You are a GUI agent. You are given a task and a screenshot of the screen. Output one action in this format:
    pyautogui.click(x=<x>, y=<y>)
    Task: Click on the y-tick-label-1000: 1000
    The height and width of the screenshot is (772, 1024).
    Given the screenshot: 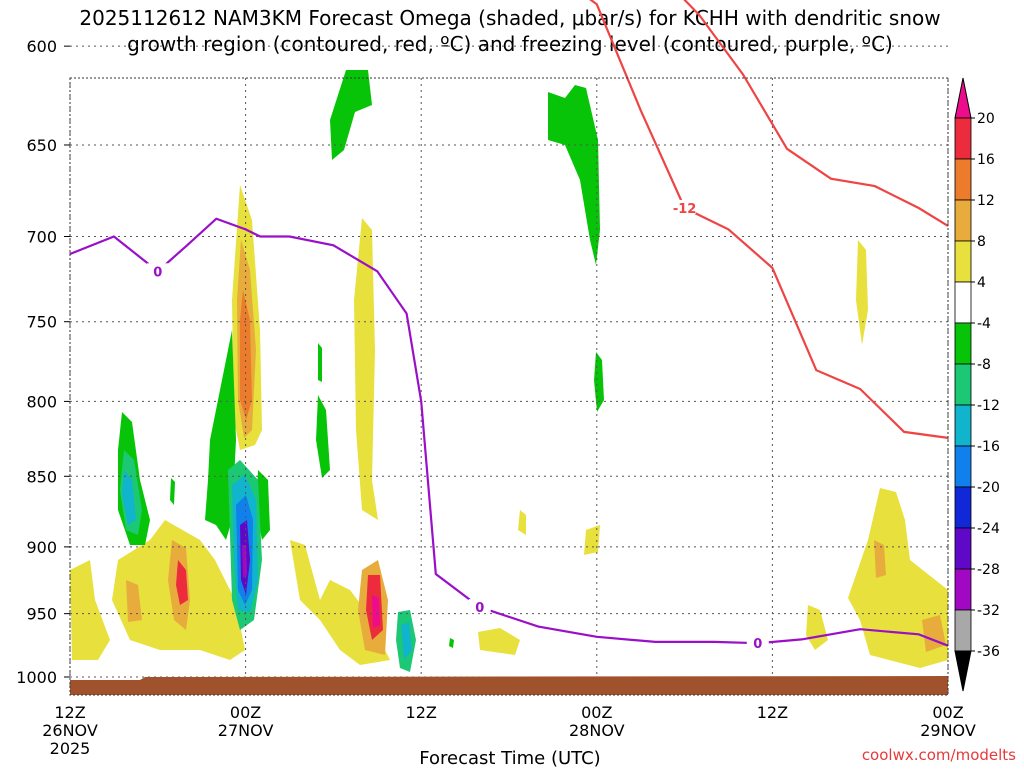 What is the action you would take?
    pyautogui.click(x=36, y=677)
    